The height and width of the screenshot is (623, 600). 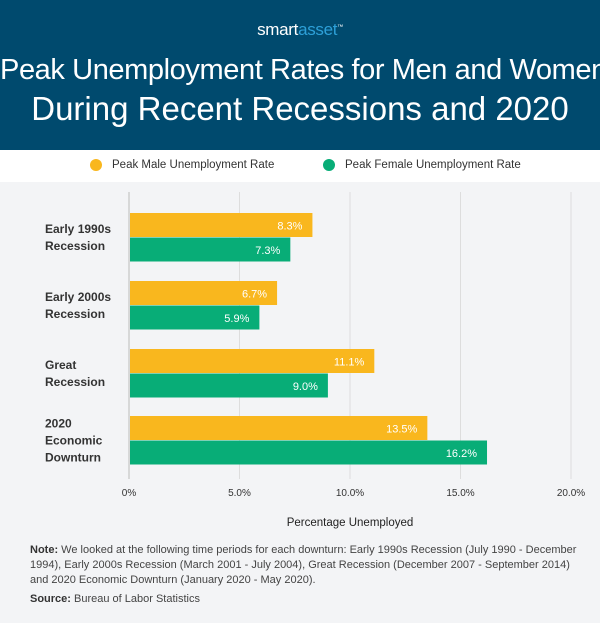 I want to click on legend-item-female: Peak Female Unemployment Rate, so click(x=422, y=165).